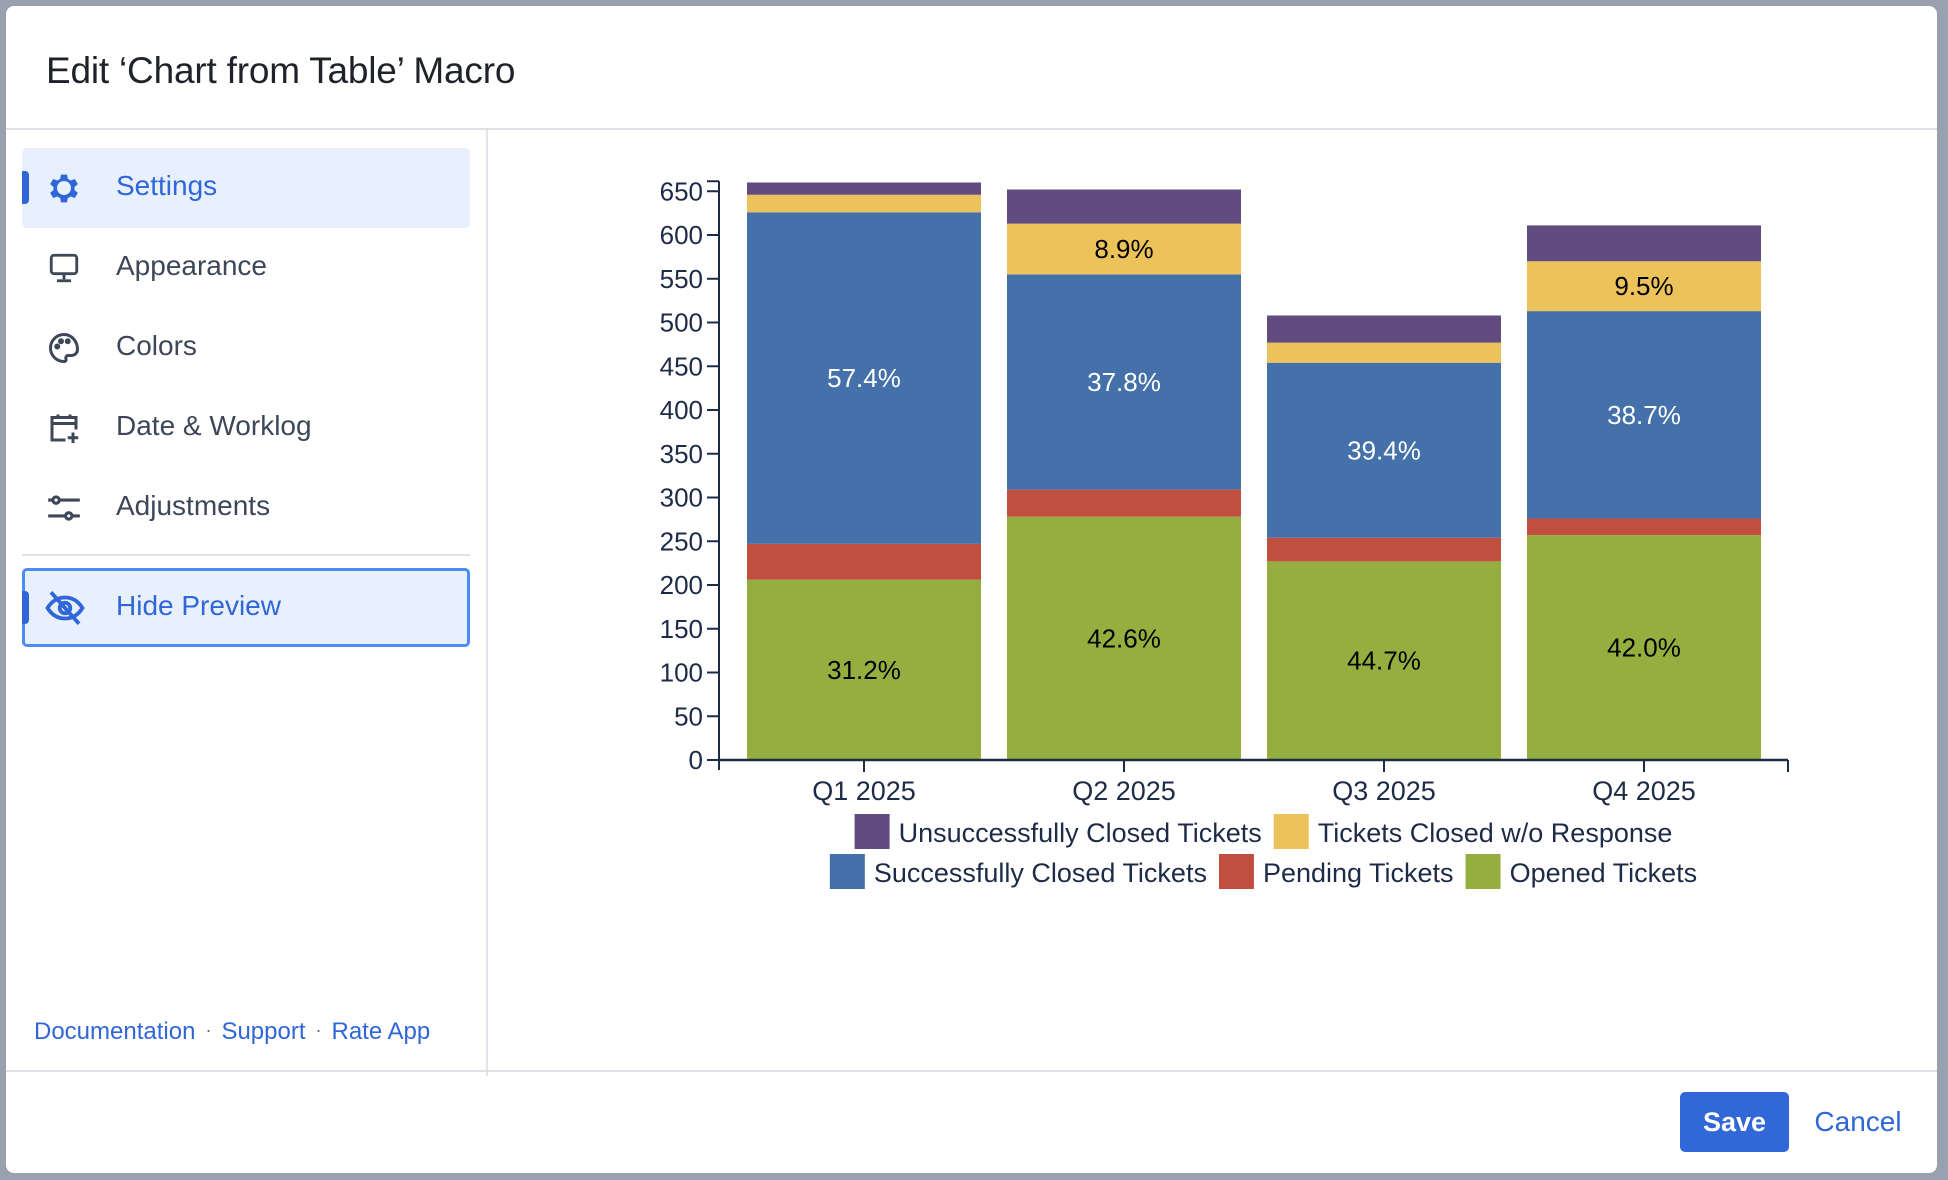 The width and height of the screenshot is (1948, 1180). Describe the element at coordinates (696, 760) in the screenshot. I see `y-tick-label: 0` at that location.